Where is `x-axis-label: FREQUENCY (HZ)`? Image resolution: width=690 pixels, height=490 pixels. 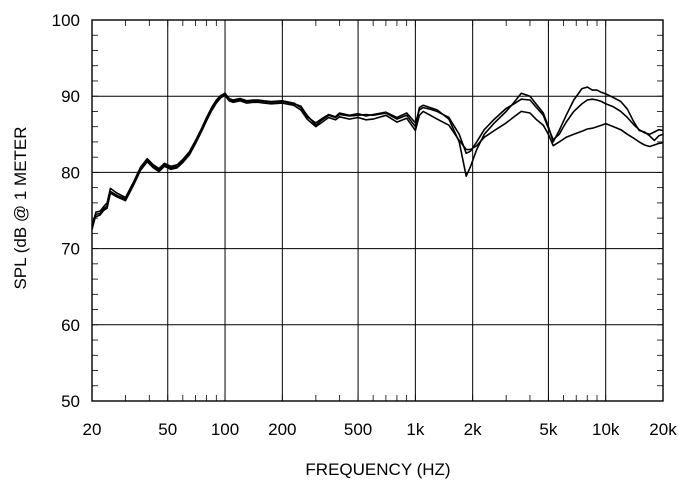
x-axis-label: FREQUENCY (HZ) is located at coordinates (377, 469).